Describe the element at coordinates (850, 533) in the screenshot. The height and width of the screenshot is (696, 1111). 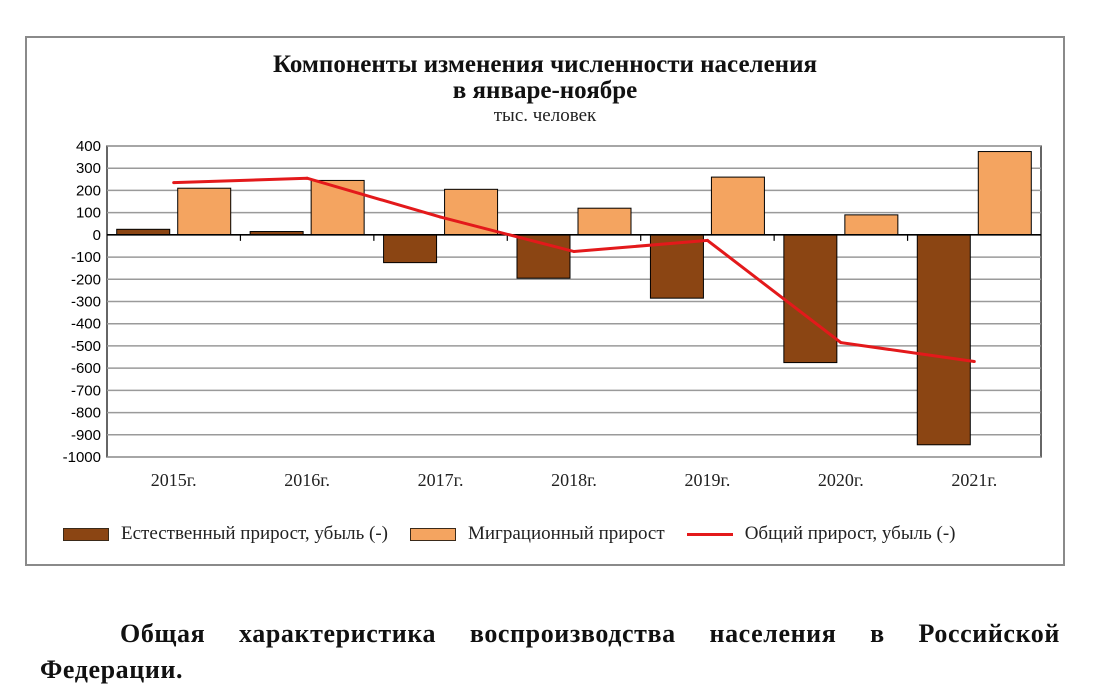
I see `legend-label-total: Общий прирост, убыль (-)` at that location.